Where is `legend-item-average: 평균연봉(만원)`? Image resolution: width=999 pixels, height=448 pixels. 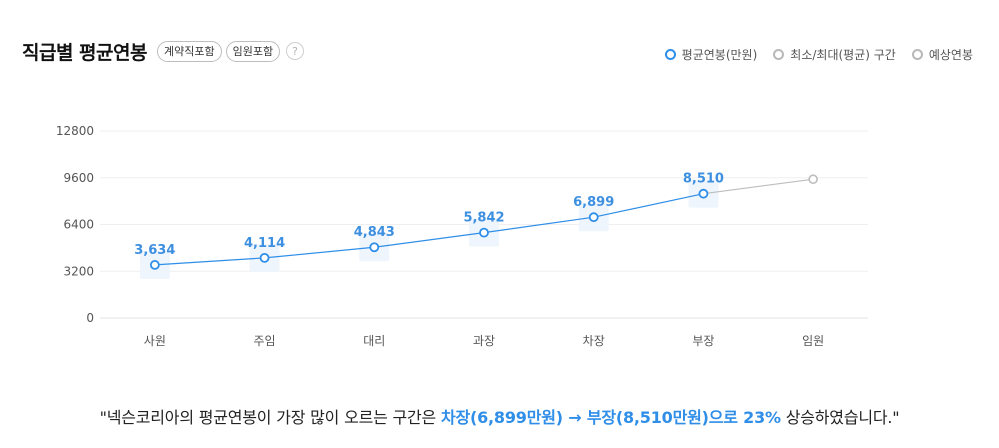
legend-item-average: 평균연봉(만원) is located at coordinates (711, 54).